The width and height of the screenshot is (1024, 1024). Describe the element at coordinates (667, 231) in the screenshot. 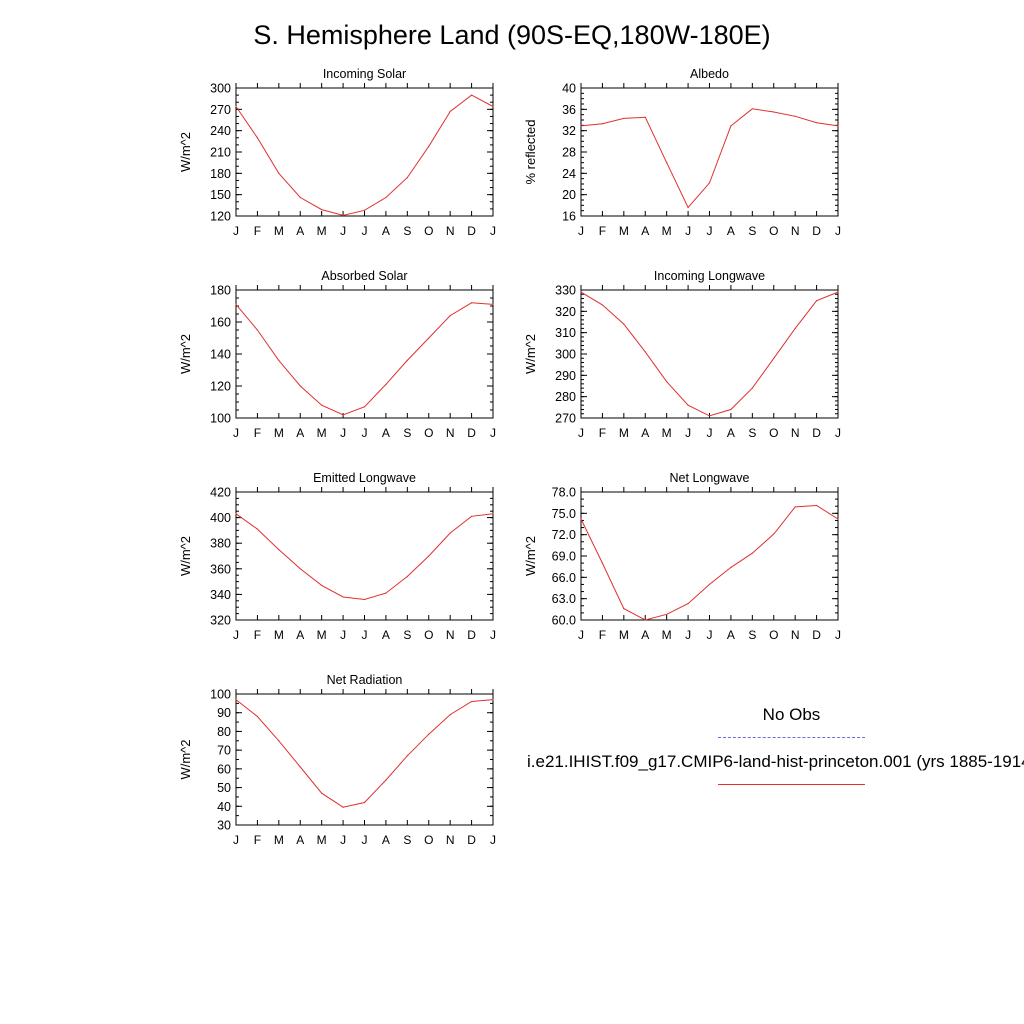

I see `albedo-x-tick-label: M` at that location.